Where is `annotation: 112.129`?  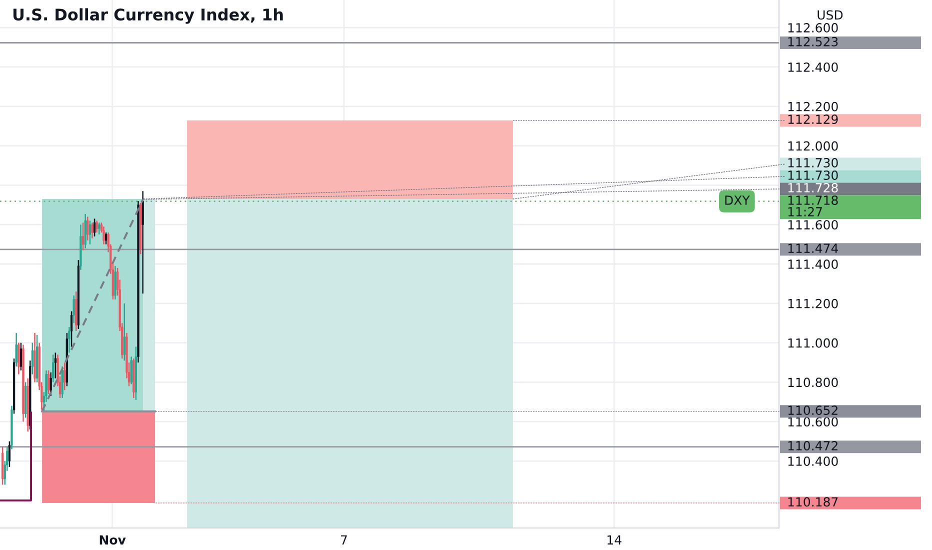 annotation: 112.129 is located at coordinates (813, 119).